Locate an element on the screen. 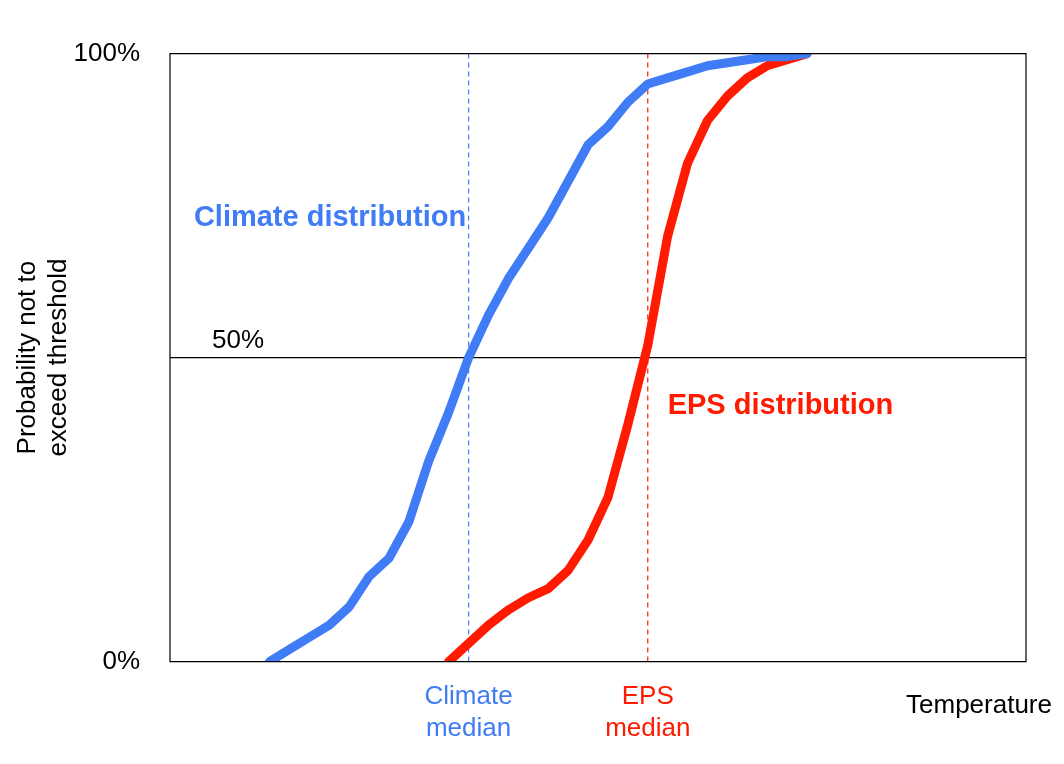 Image resolution: width=1064 pixels, height=764 pixels. y-tick-label: 0% is located at coordinates (121, 659).